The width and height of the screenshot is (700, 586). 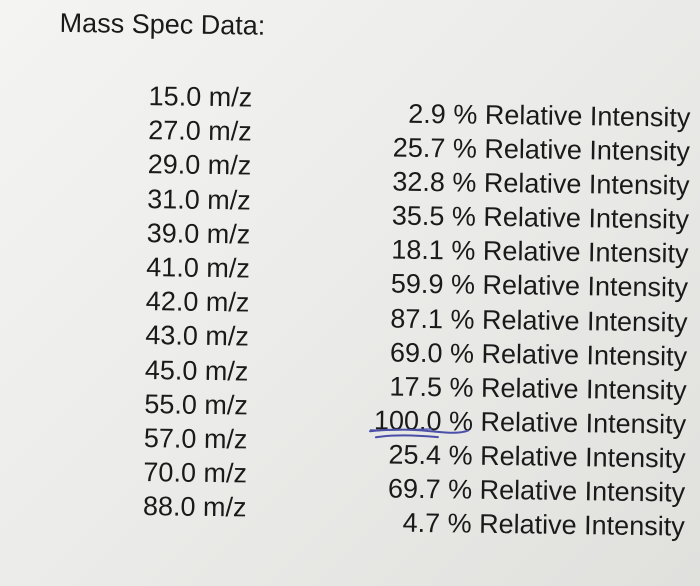 I want to click on intensity-value: 2.9 % Relative Intensity, so click(x=549, y=115).